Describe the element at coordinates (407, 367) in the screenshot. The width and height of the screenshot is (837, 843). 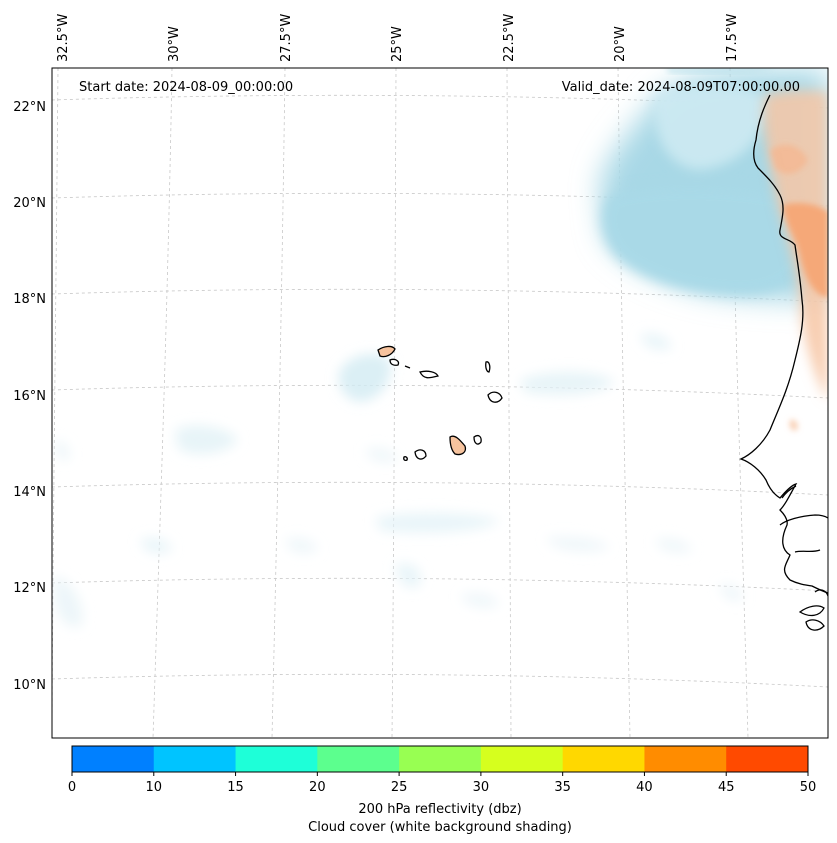
I see `island-santa-luzia` at that location.